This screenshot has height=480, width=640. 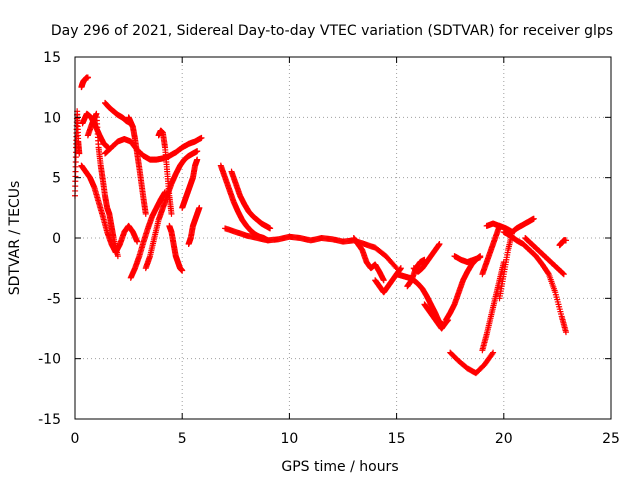 I want to click on y-tick-label: -5, so click(x=54, y=299).